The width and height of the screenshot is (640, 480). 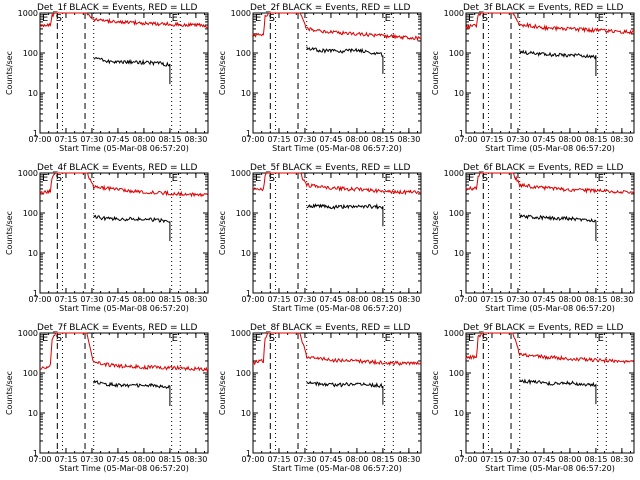 I want to click on panel-title: Det_5f BLACK = Events, RED = LLD, so click(x=330, y=168).